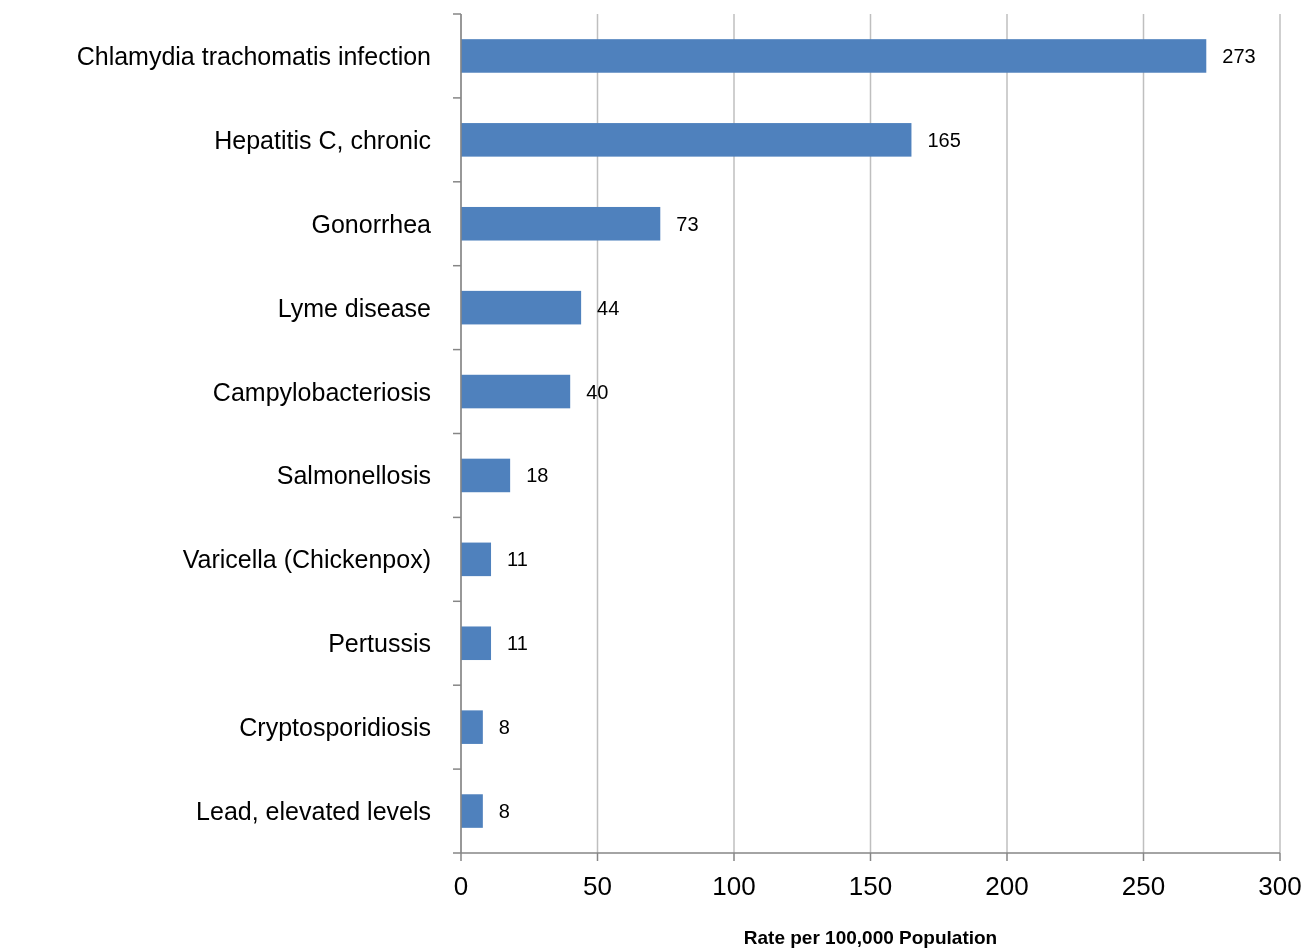 The width and height of the screenshot is (1315, 950). Describe the element at coordinates (353, 475) in the screenshot. I see `y-tick-label: Salmonellosis` at that location.